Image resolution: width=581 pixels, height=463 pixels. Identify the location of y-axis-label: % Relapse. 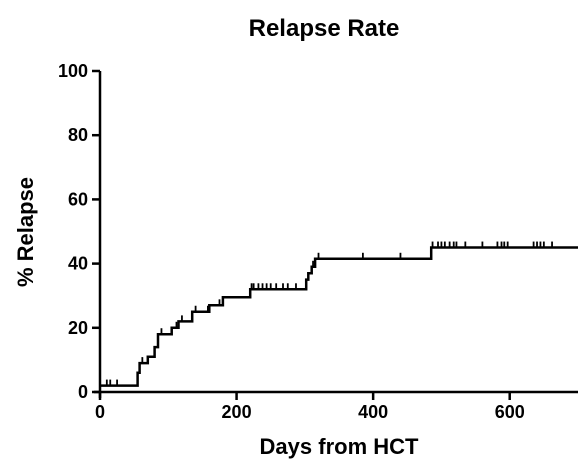
(25, 232).